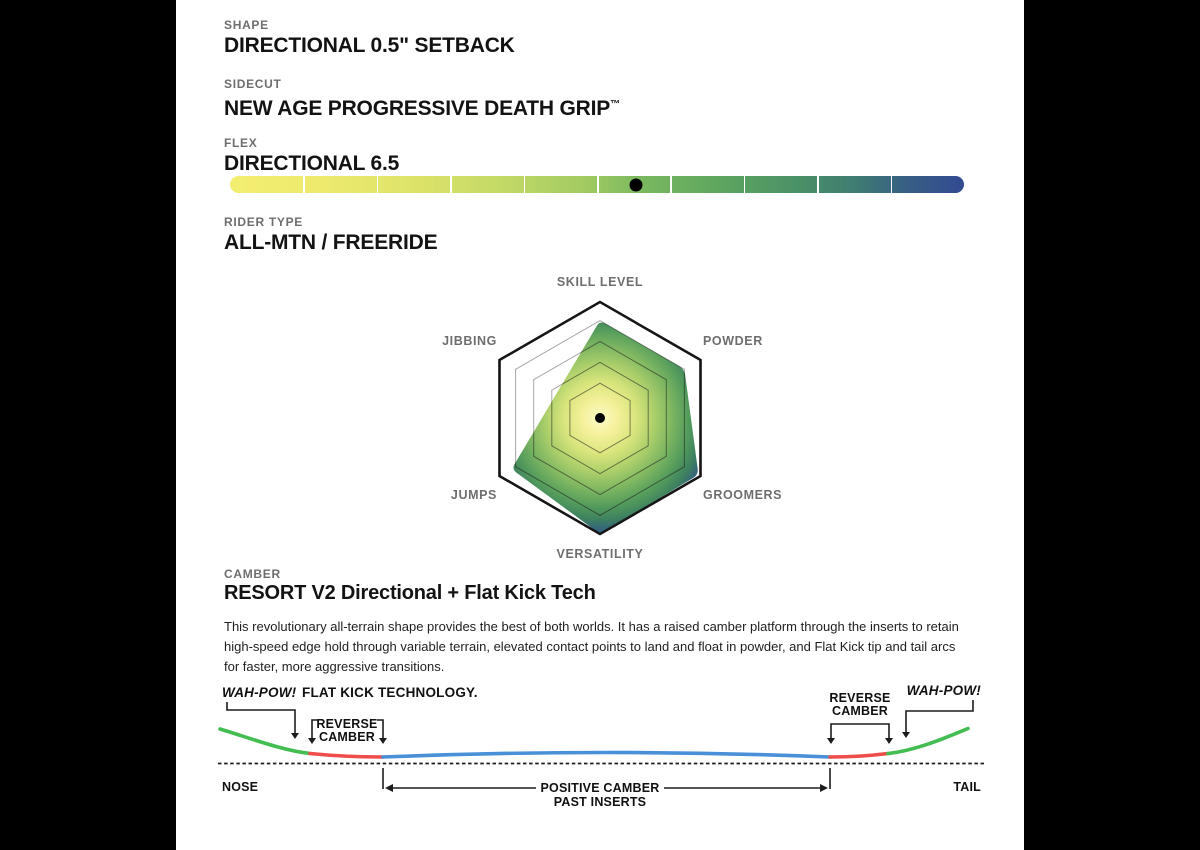 The width and height of the screenshot is (1200, 850). What do you see at coordinates (742, 495) in the screenshot?
I see `radar-axis-label-groomers: GROOMERS` at bounding box center [742, 495].